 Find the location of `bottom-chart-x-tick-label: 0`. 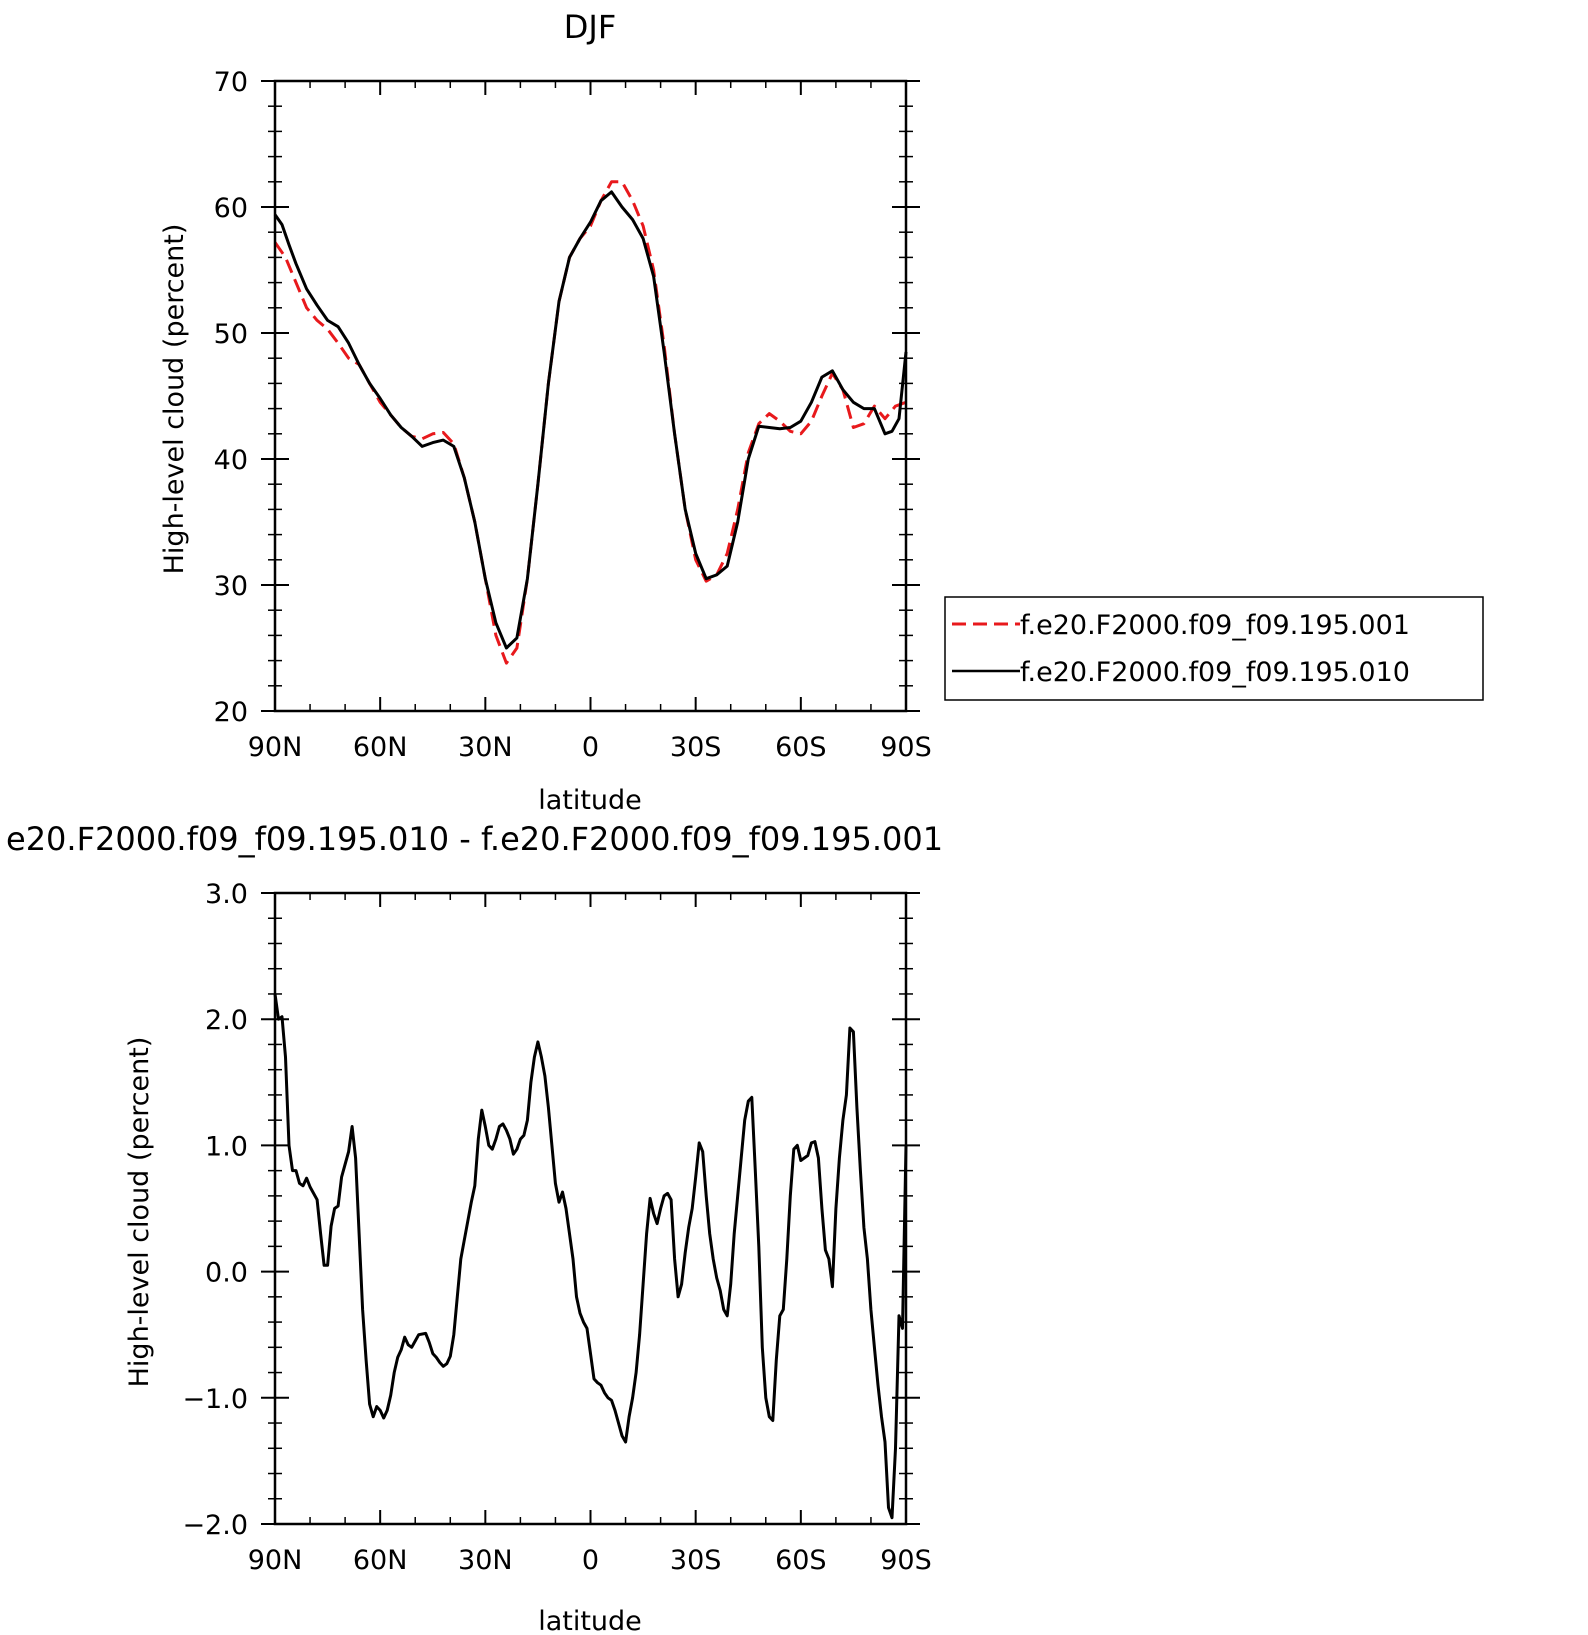

bottom-chart-x-tick-label: 0 is located at coordinates (590, 1560).